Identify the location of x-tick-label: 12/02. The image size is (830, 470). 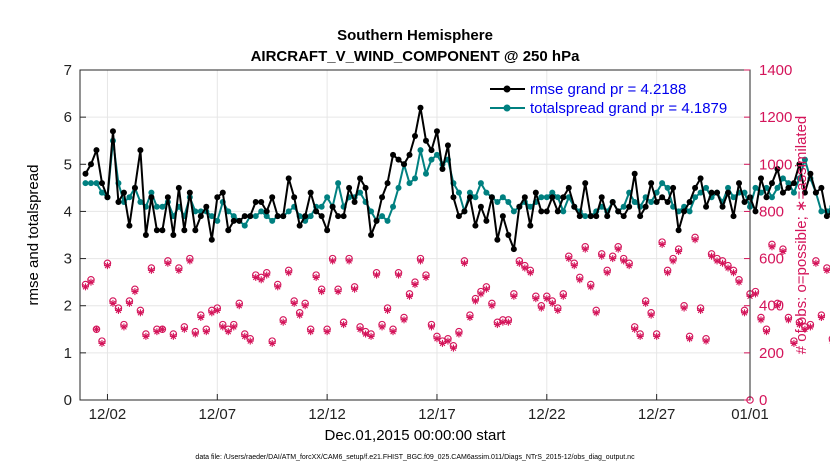
(108, 414).